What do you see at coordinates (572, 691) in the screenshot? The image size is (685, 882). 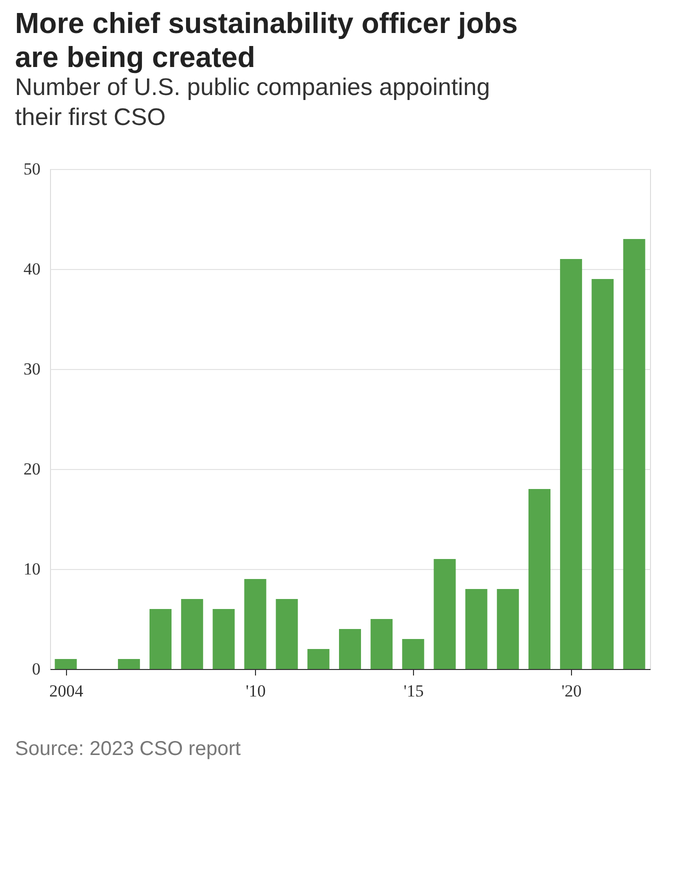 I see `x-tick-label: '20` at bounding box center [572, 691].